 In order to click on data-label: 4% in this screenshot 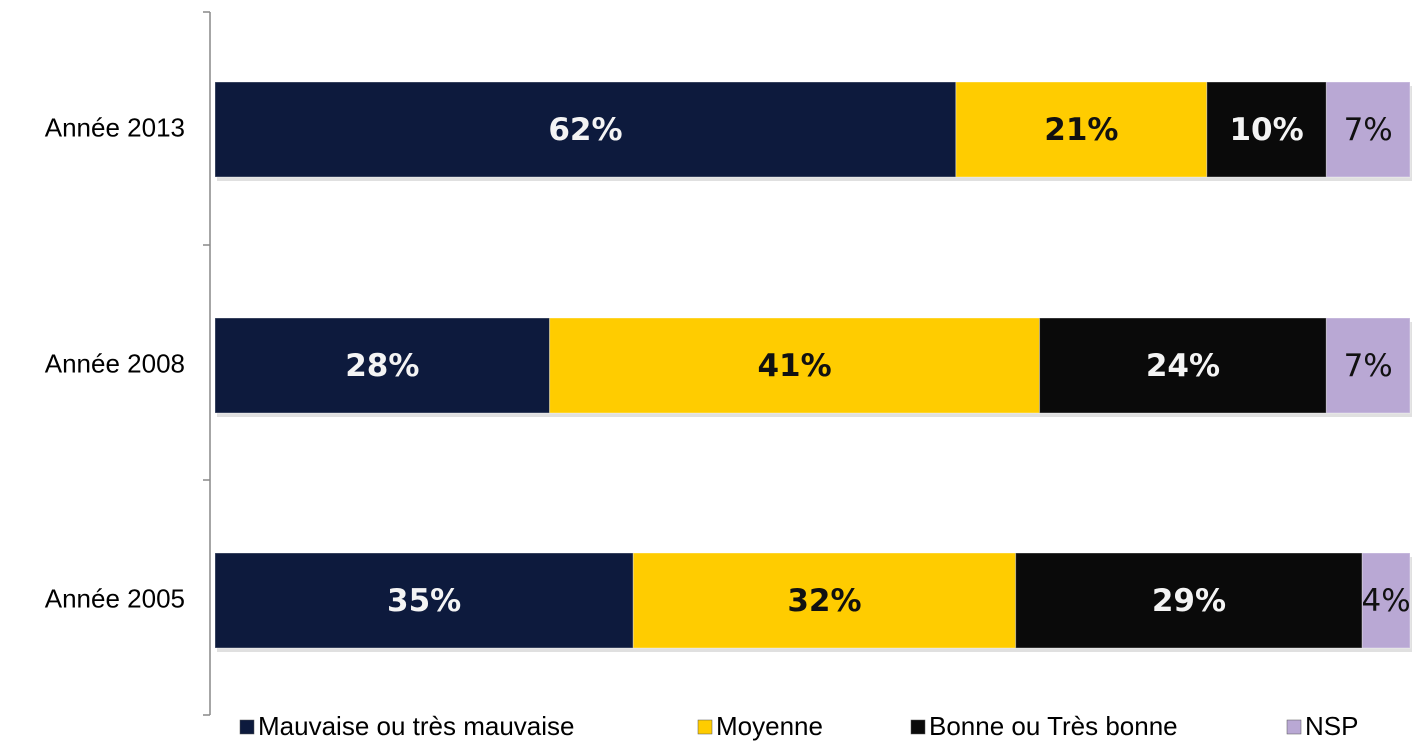, I will do `click(1386, 601)`.